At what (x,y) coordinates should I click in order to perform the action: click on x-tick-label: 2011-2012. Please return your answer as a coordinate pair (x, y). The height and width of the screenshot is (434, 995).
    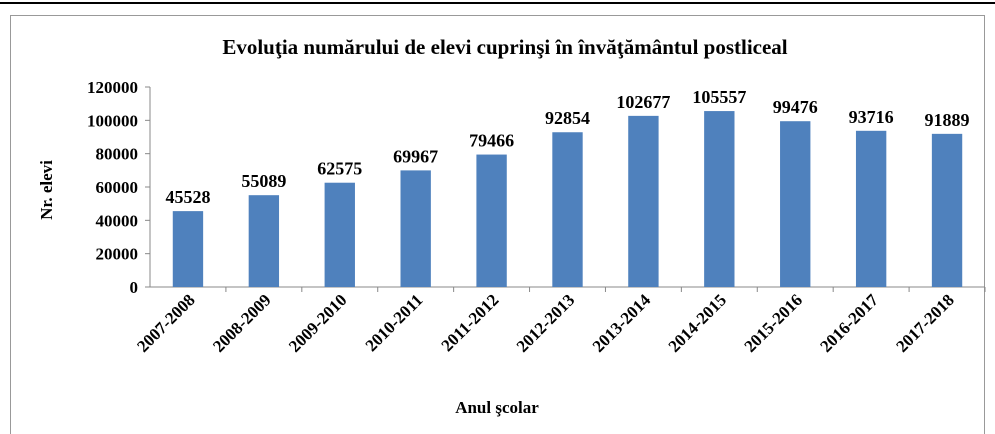
    Looking at the image, I should click on (470, 322).